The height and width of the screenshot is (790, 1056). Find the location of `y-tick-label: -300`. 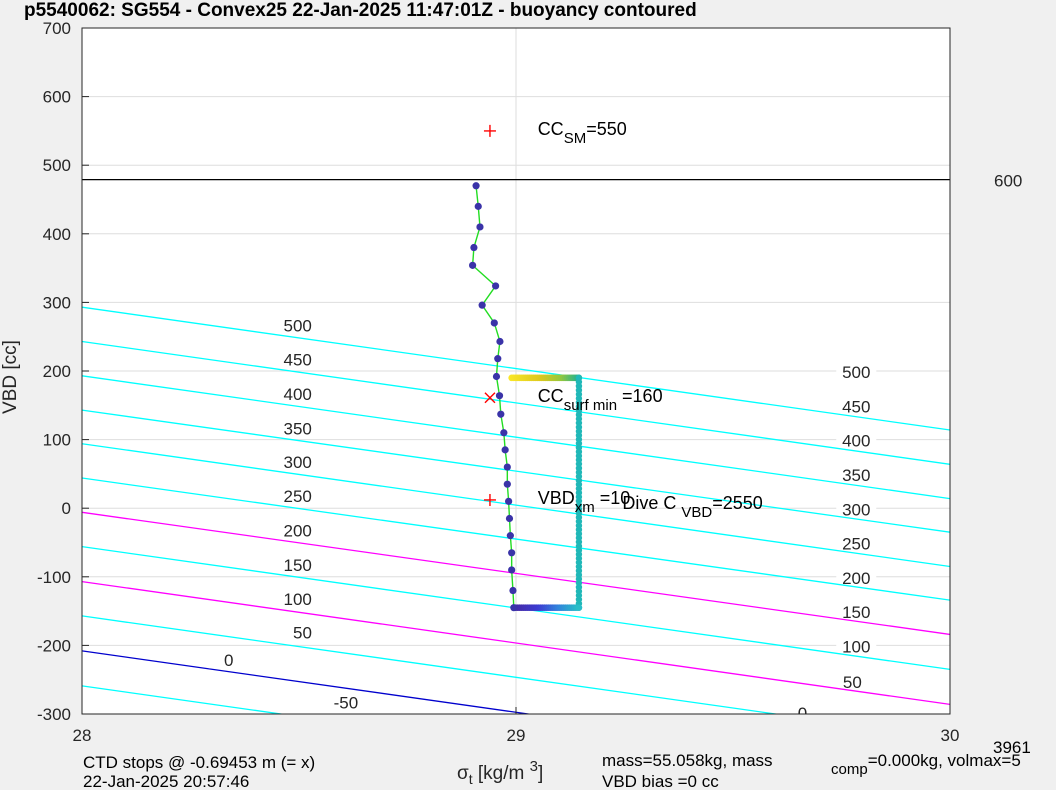

y-tick-label: -300 is located at coordinates (54, 714).